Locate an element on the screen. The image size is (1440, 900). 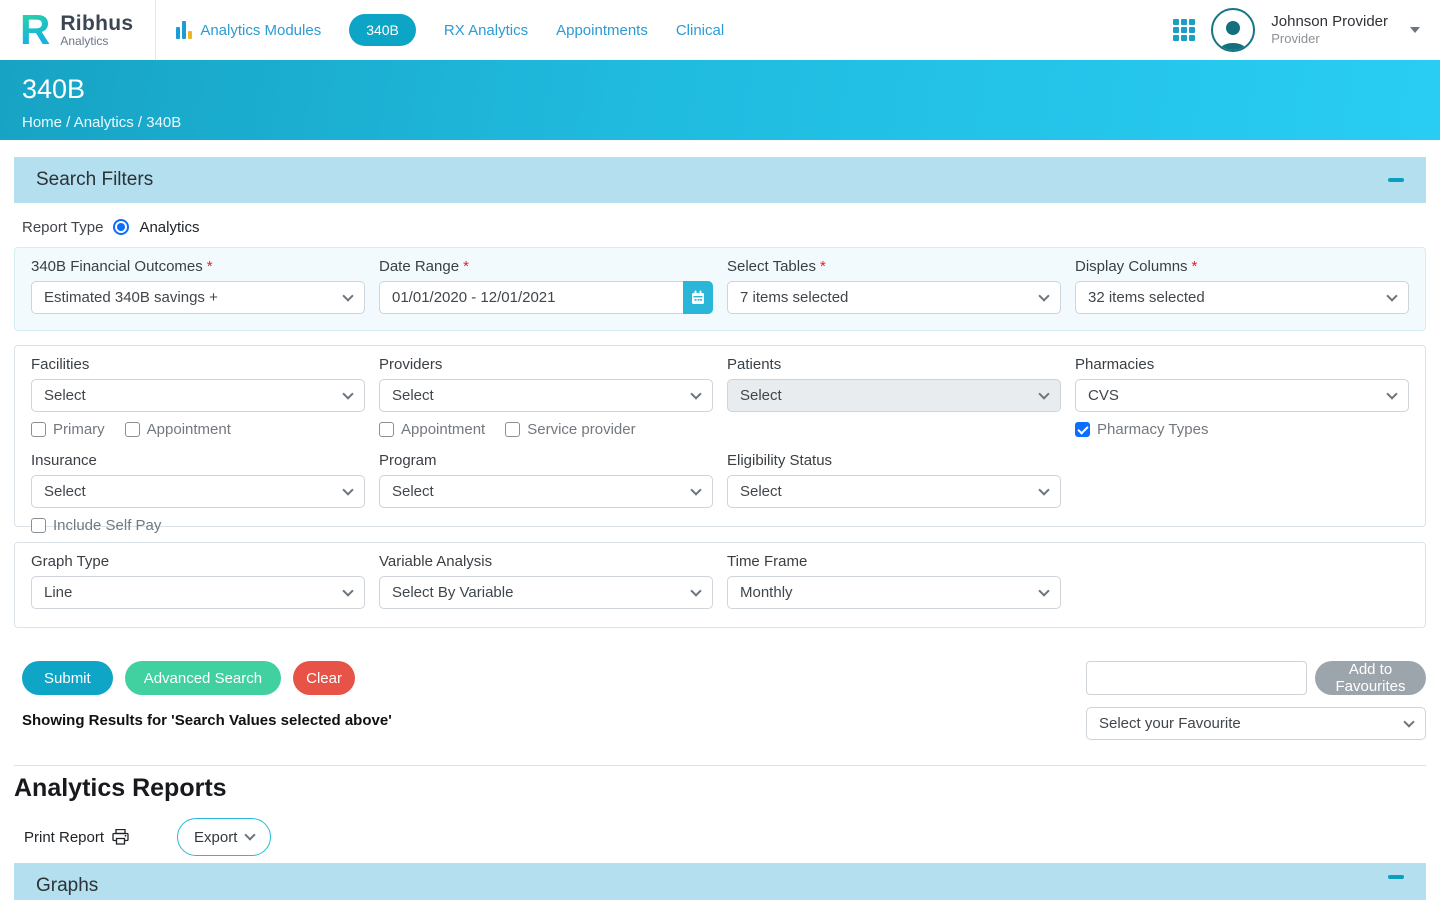
patients-select-disabled: Select is located at coordinates (894, 395).